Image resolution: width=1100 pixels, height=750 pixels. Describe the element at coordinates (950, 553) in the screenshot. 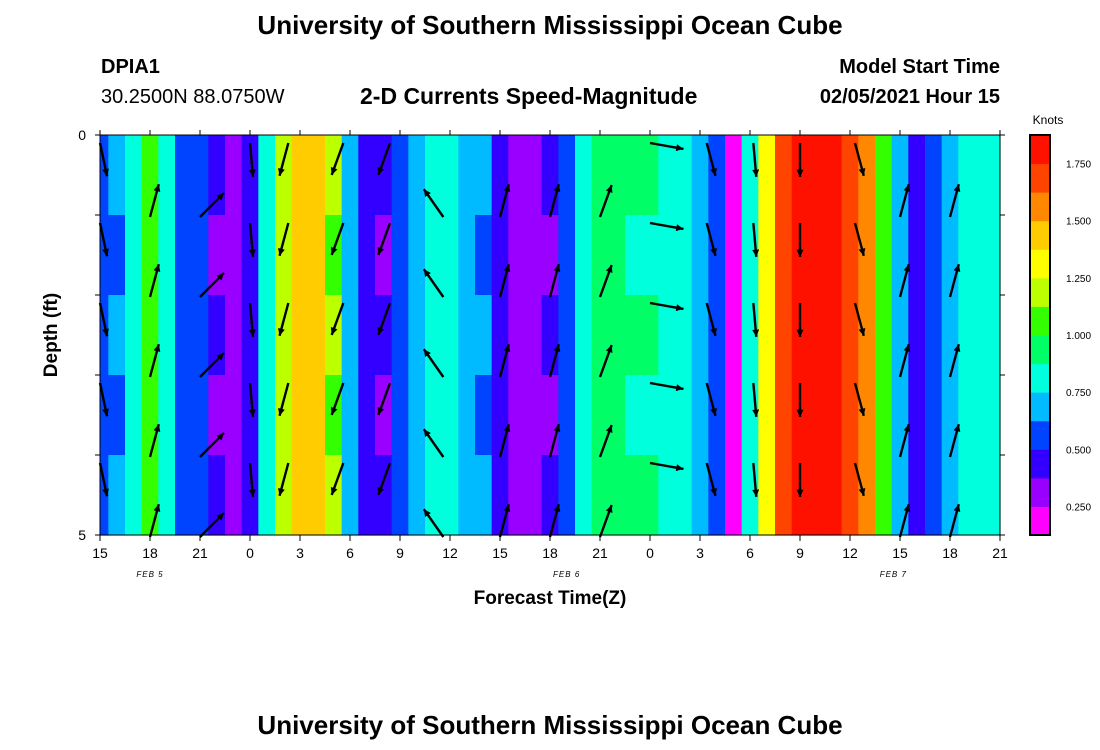

I see `x-tick-label: 18` at that location.